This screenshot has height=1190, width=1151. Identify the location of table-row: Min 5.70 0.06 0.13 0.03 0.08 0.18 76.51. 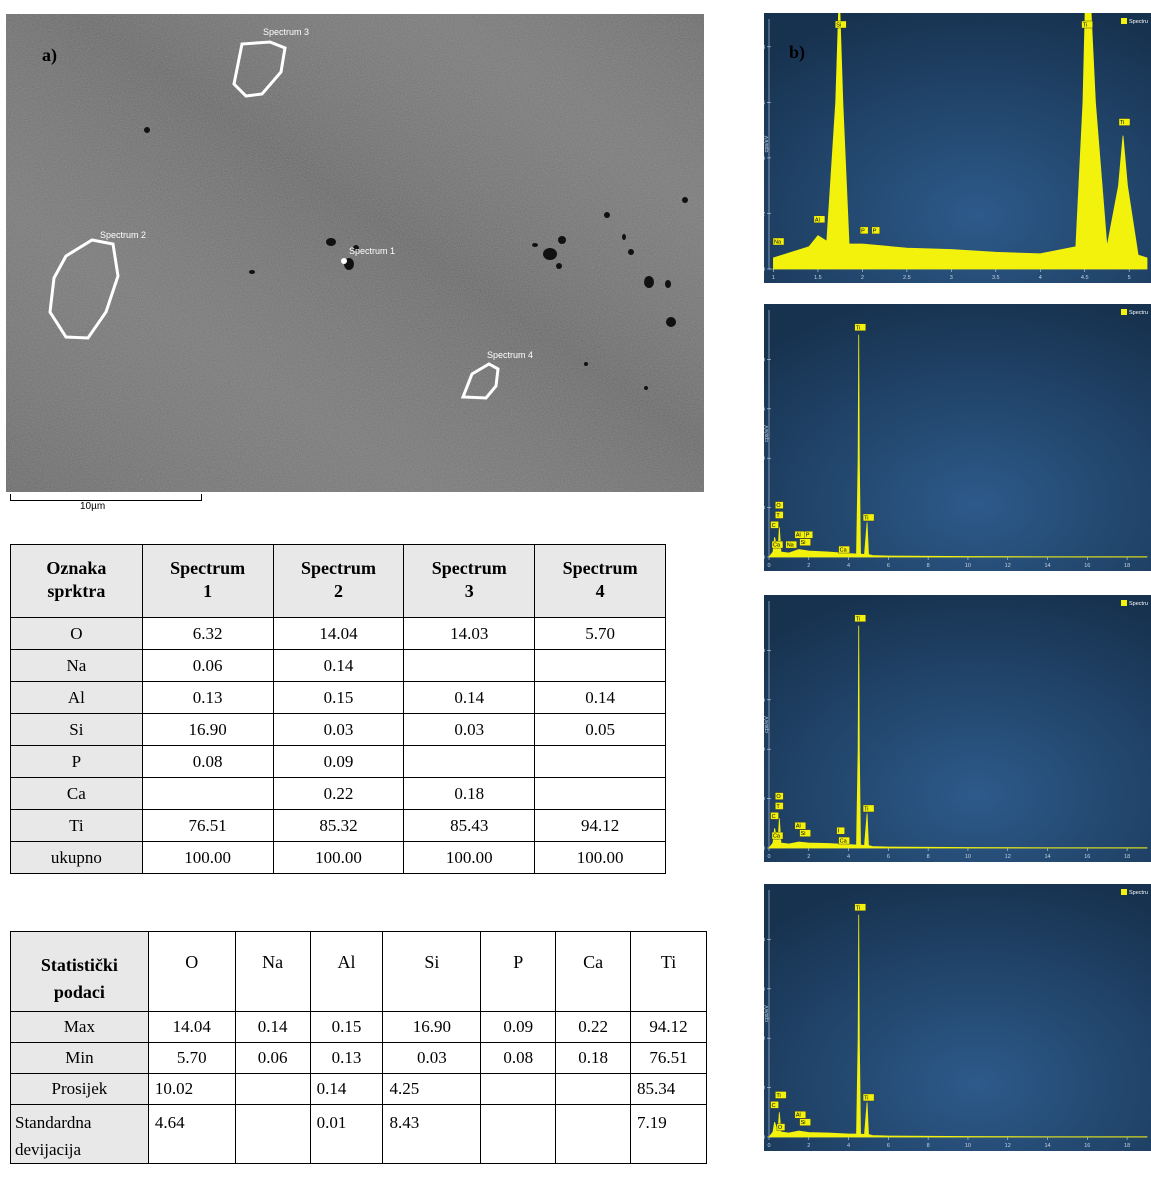
(358, 1058).